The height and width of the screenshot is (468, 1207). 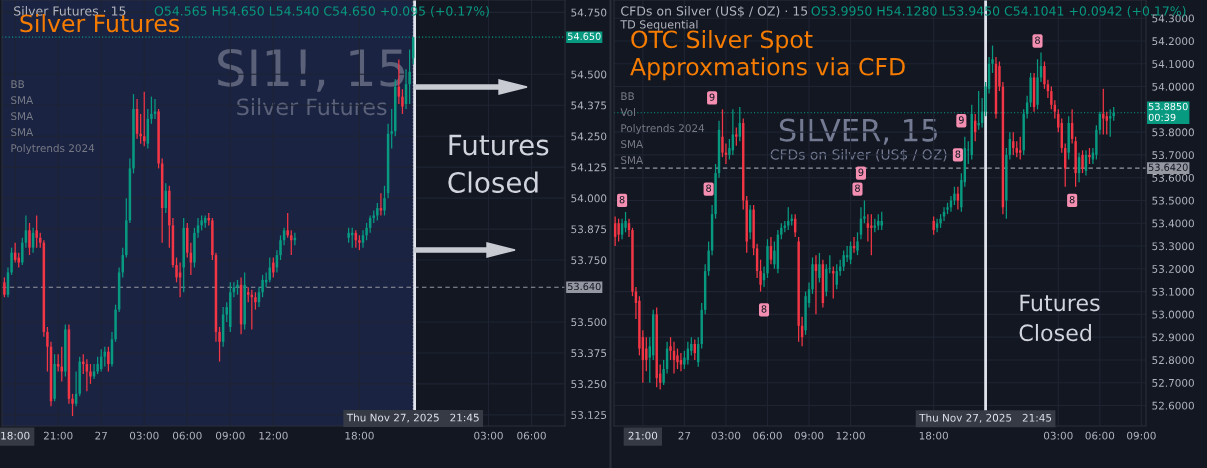 What do you see at coordinates (1173, 337) in the screenshot?
I see `y-tick-label: 52.9000` at bounding box center [1173, 337].